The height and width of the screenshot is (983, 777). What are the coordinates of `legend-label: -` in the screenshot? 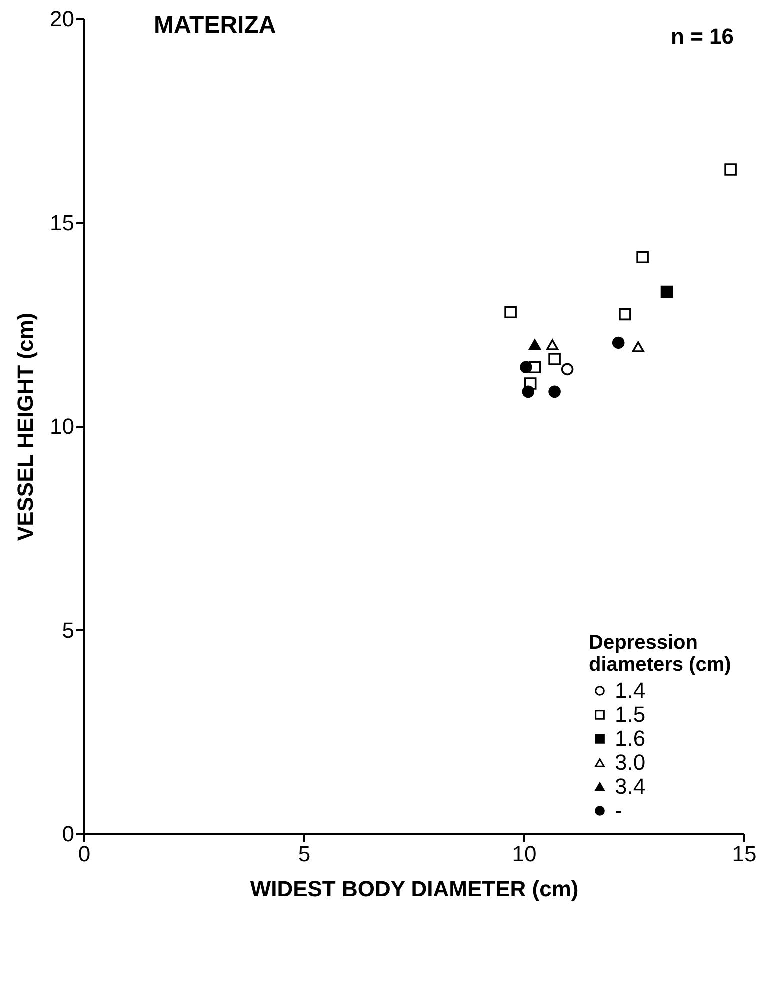 It's located at (618, 810).